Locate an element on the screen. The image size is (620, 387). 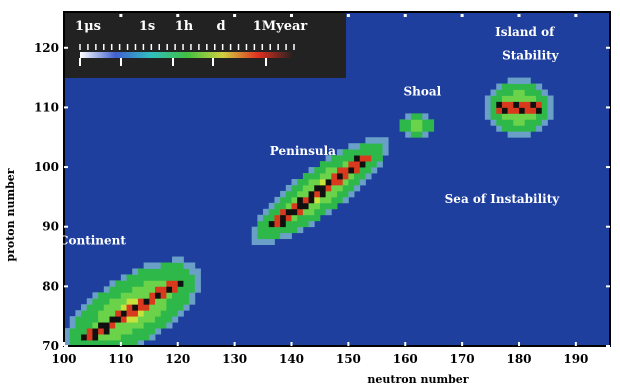
y-tick-label: 110 is located at coordinates (46, 107).